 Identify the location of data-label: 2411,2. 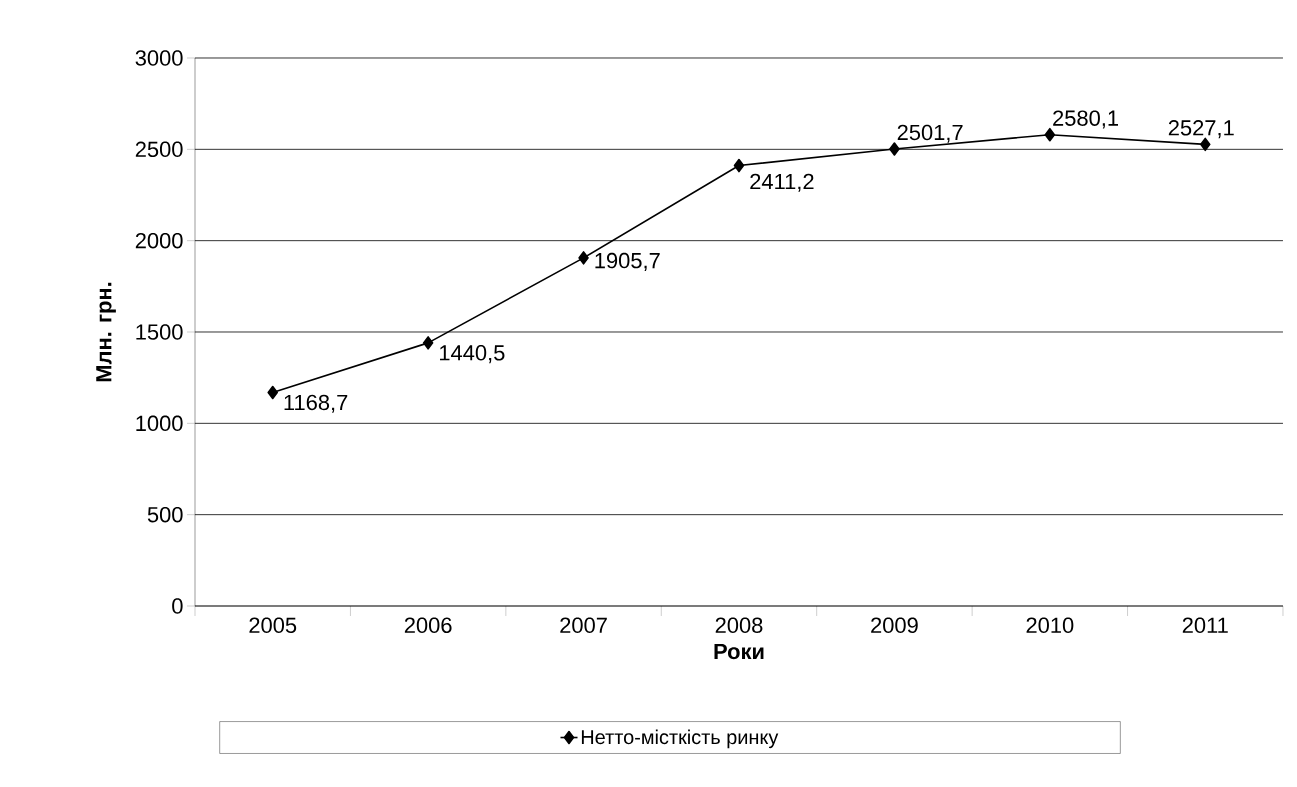
(782, 182).